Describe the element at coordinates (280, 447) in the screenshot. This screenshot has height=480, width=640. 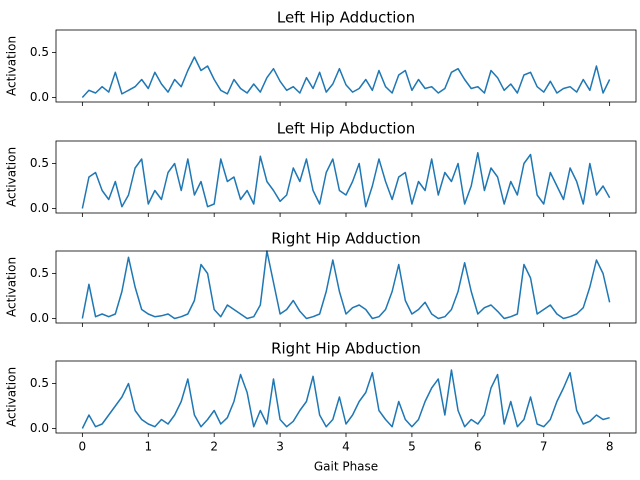
I see `x-tick-label: 3` at that location.